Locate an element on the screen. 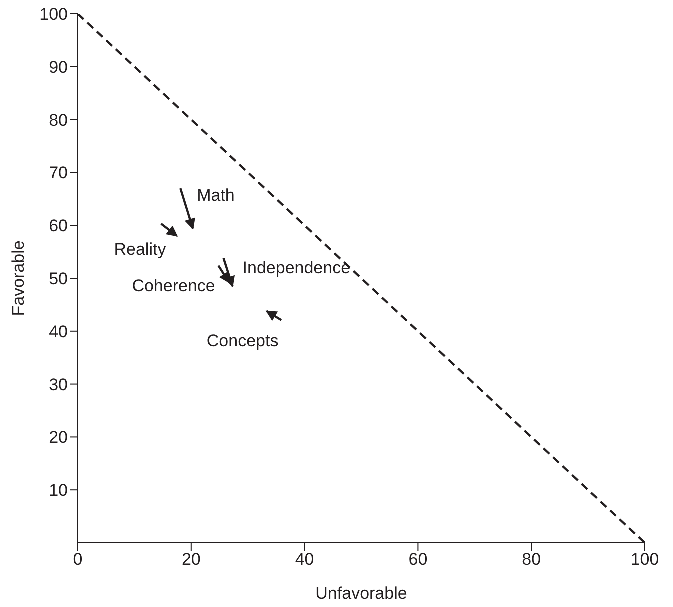 The image size is (673, 607). x-tick-label: 100 is located at coordinates (645, 560).